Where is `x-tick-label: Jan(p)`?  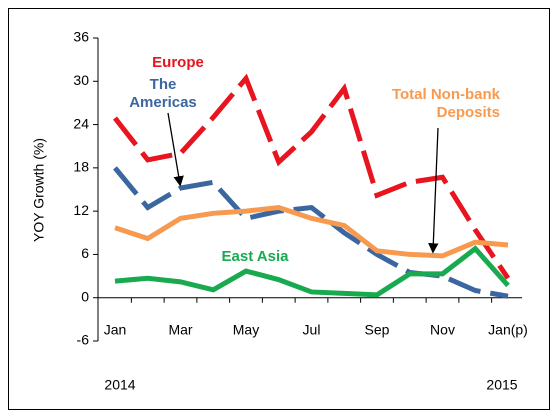
x-tick-label: Jan(p) is located at coordinates (508, 330).